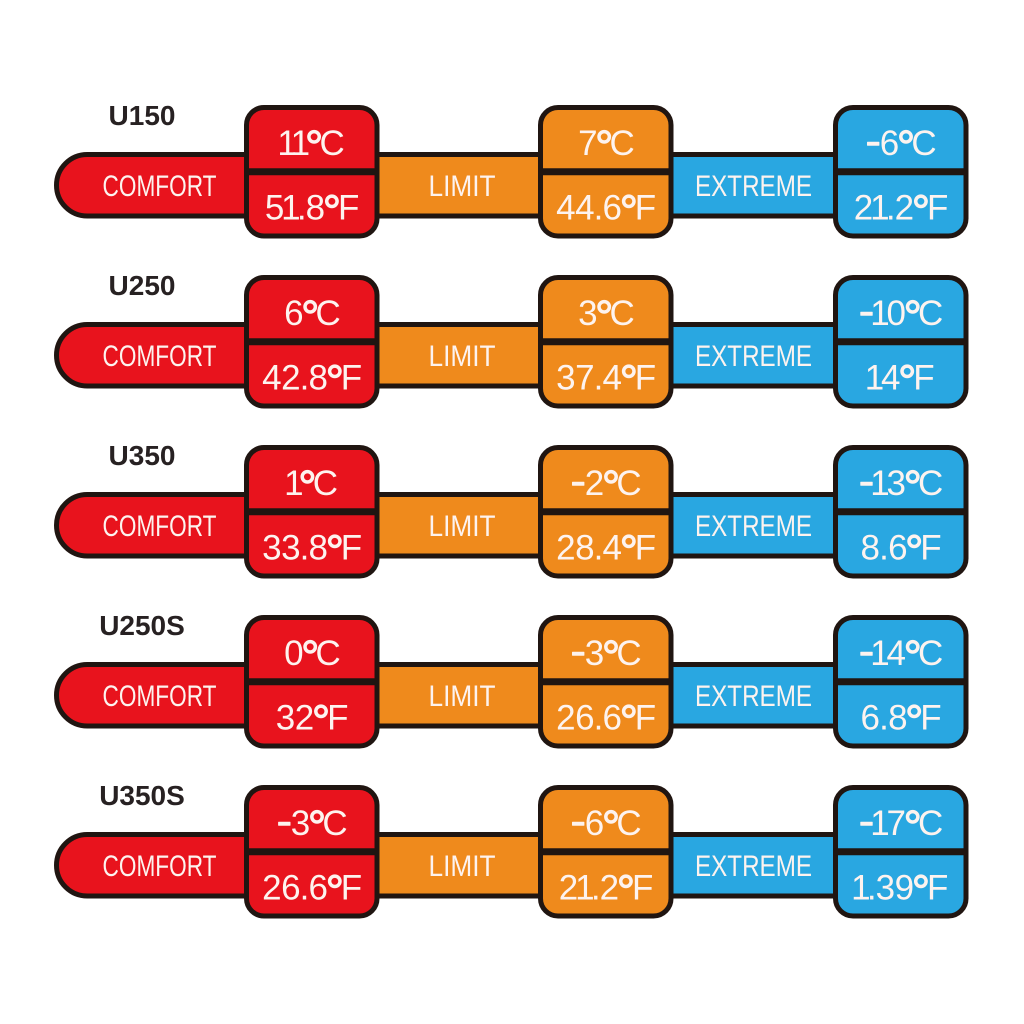 The image size is (1024, 1024). What do you see at coordinates (142, 625) in the screenshot?
I see `svg-text: U250S` at bounding box center [142, 625].